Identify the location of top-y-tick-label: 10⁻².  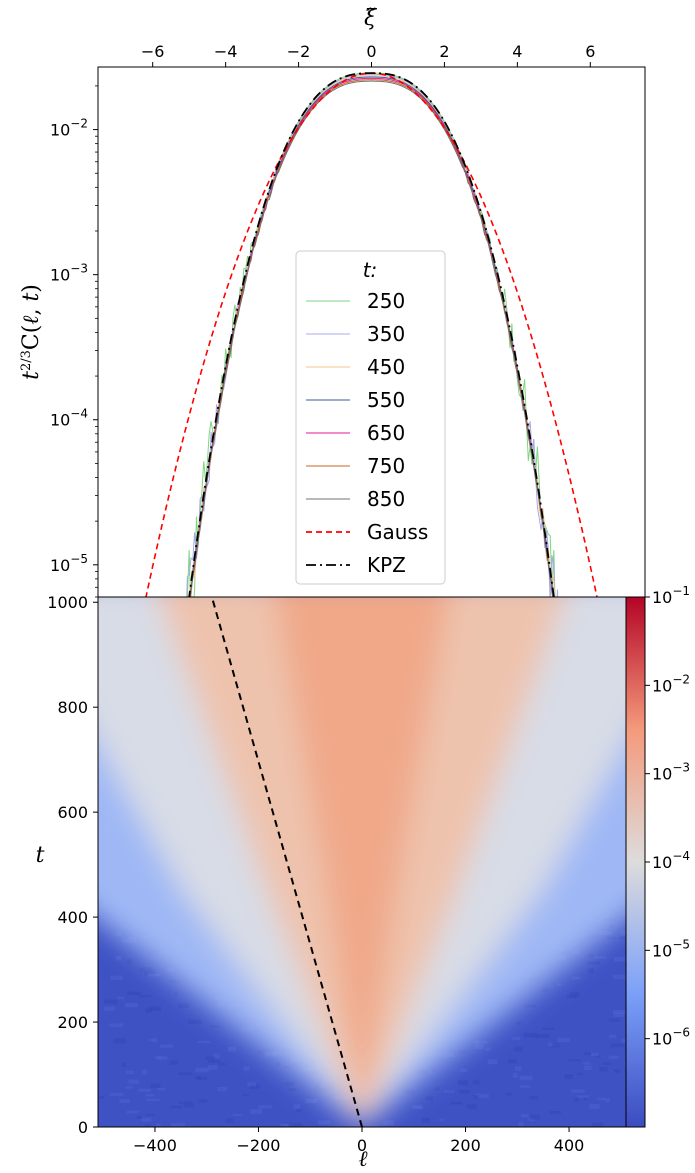
(69, 128).